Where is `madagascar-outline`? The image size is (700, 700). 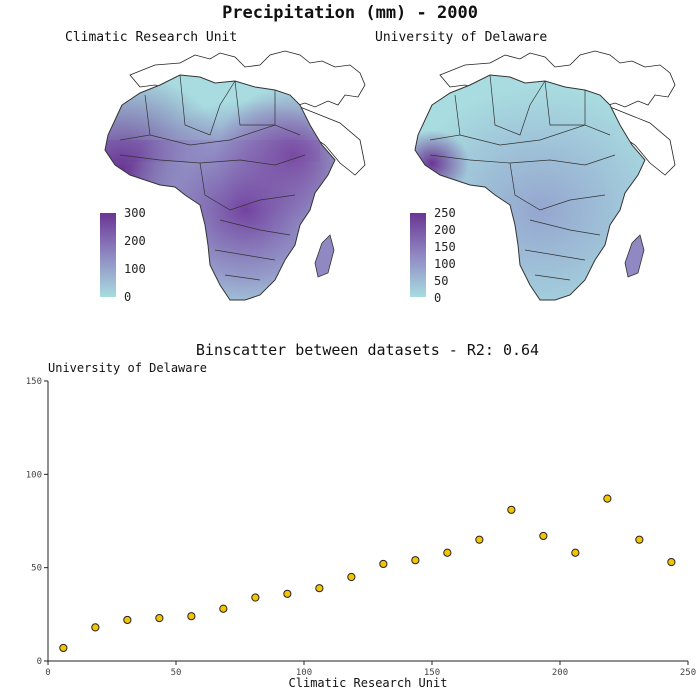 madagascar-outline is located at coordinates (324, 256).